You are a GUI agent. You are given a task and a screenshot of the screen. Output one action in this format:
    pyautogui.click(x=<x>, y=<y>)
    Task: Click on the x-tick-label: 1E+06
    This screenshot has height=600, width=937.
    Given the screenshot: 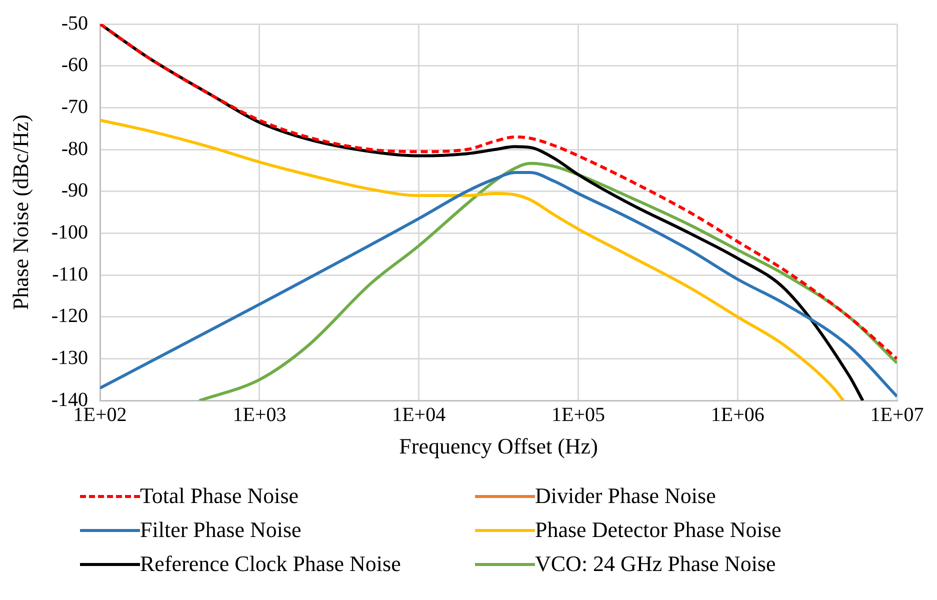 What is the action you would take?
    pyautogui.click(x=737, y=415)
    